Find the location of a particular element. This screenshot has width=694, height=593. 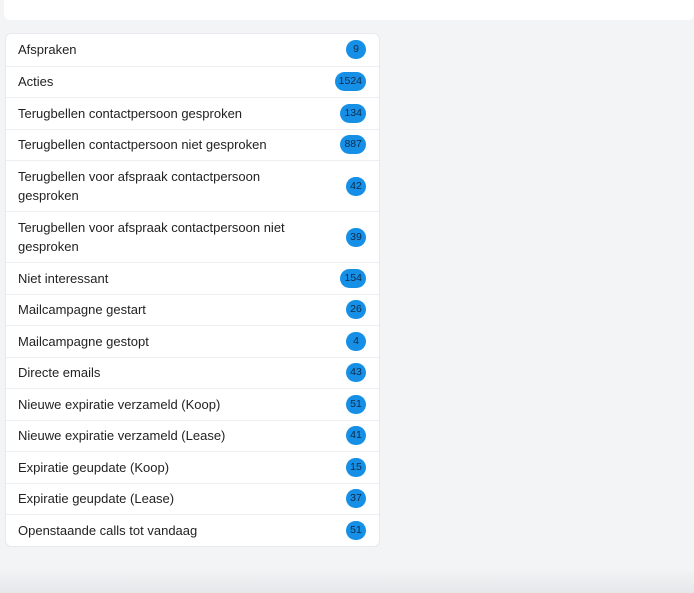

list-item-label: Acties is located at coordinates (36, 82).